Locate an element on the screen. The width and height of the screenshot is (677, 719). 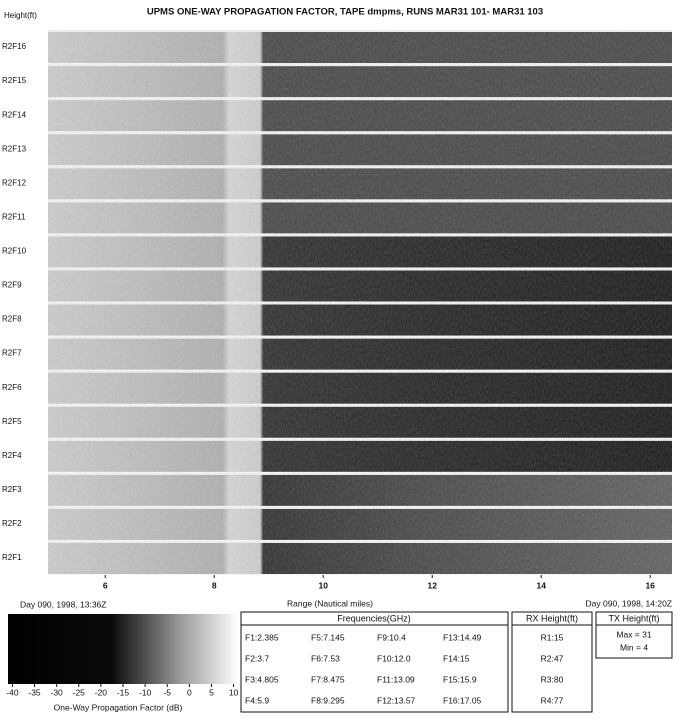
frequency-item: F6:7.53 is located at coordinates (325, 658).